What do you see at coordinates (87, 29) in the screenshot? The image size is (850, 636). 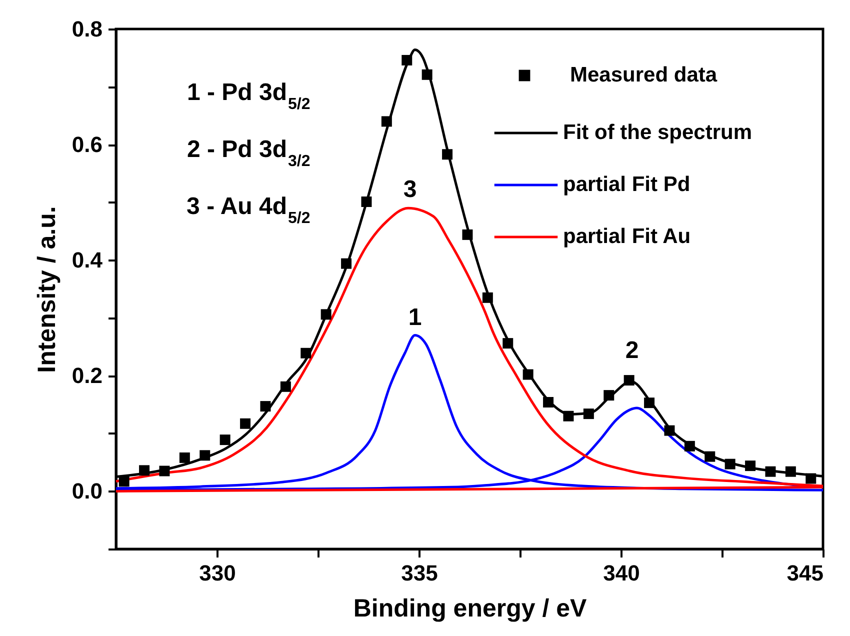 I see `y-tick-label: 0.8` at bounding box center [87, 29].